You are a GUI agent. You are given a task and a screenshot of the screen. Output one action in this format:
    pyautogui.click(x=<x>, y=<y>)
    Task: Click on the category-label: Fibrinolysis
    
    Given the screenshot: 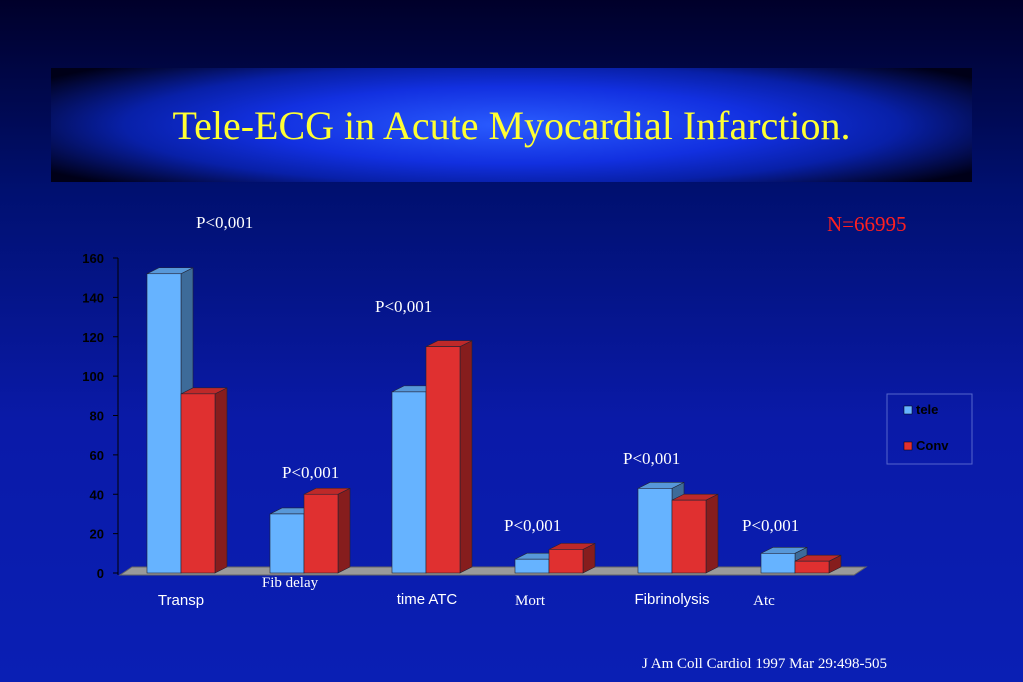 What is the action you would take?
    pyautogui.click(x=671, y=599)
    